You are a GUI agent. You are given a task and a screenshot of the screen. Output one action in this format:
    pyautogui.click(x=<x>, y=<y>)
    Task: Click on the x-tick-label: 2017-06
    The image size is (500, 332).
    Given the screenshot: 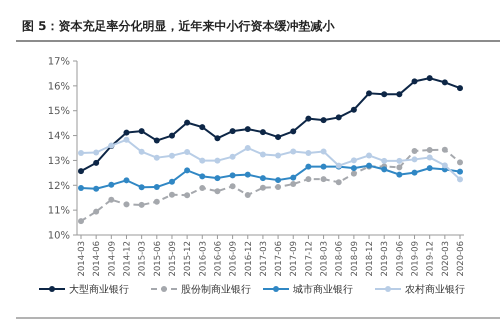 What is the action you would take?
    pyautogui.click(x=279, y=259)
    